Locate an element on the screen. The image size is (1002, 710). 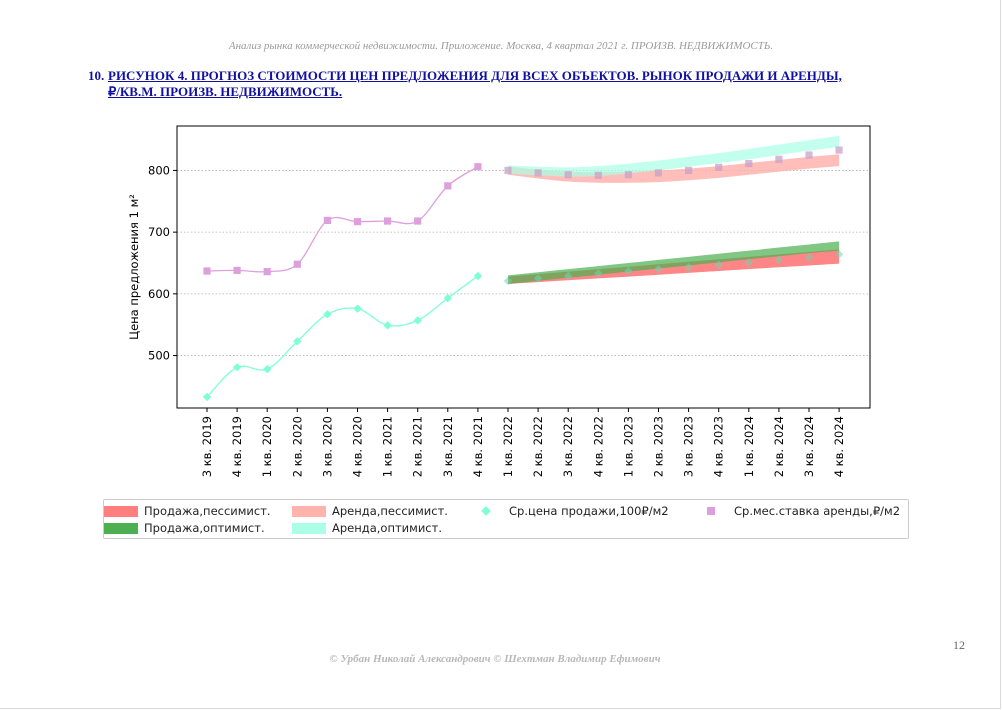
band-layer is located at coordinates (674, 209).